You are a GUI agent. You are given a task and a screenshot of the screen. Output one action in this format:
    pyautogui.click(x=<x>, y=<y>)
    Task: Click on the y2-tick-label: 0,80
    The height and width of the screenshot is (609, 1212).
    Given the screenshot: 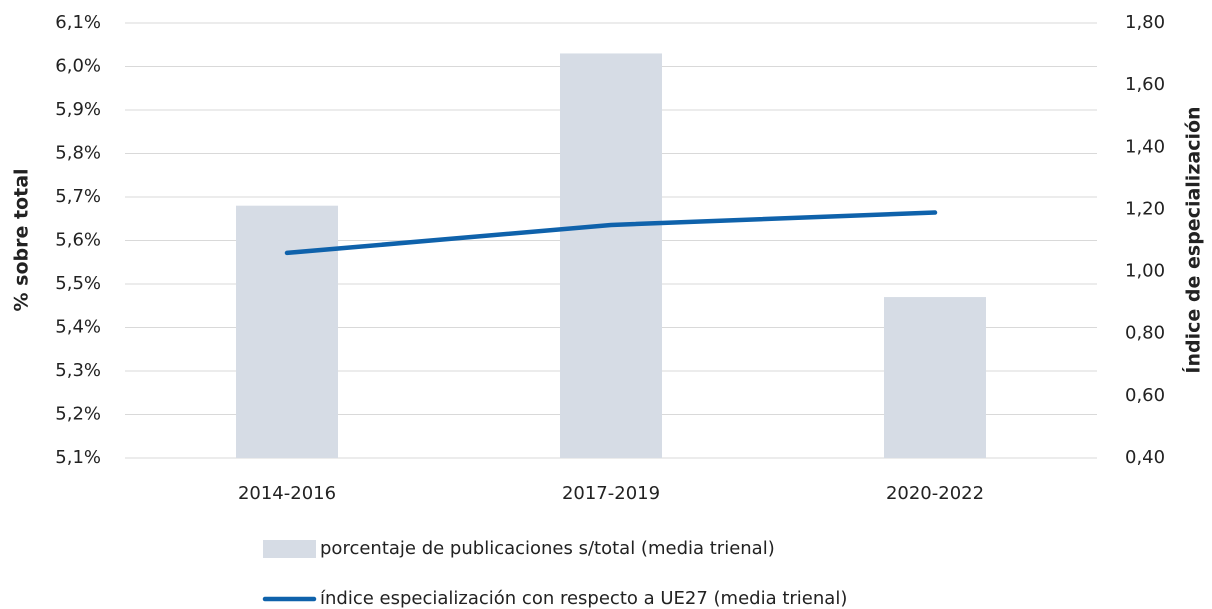 What is the action you would take?
    pyautogui.click(x=1145, y=333)
    